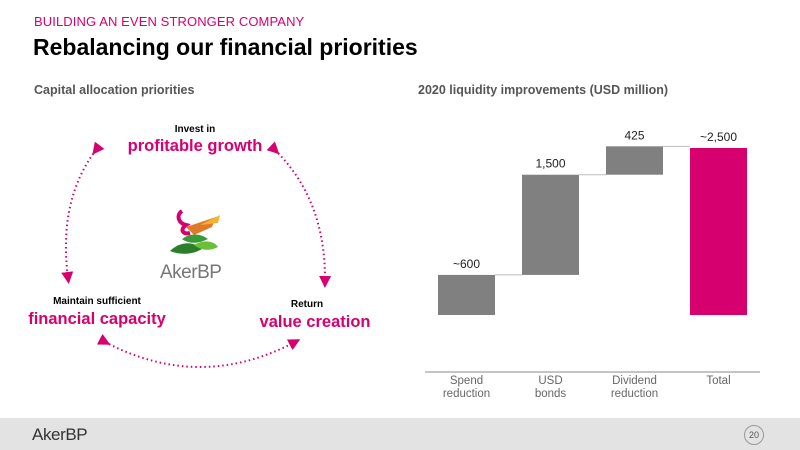  What do you see at coordinates (195, 231) in the screenshot?
I see `akerbp-logo-icon` at bounding box center [195, 231].